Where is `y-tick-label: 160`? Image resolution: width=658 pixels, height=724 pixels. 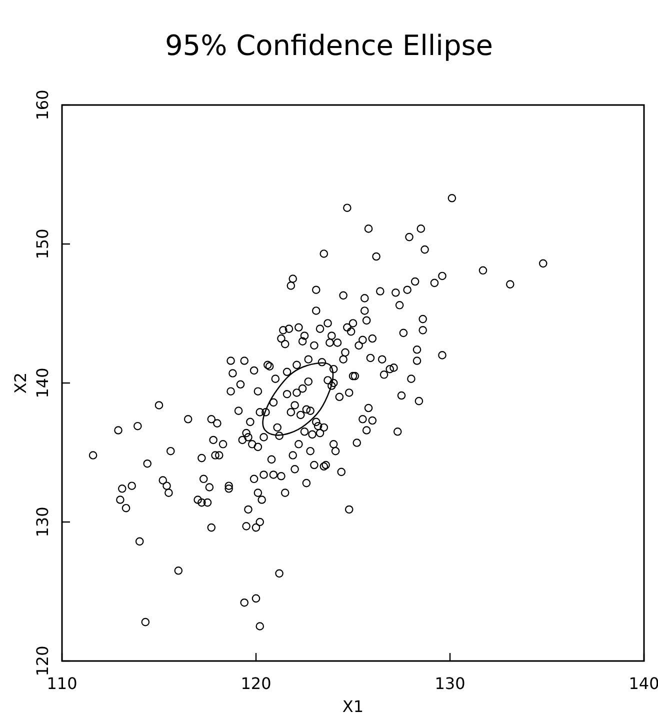 y-tick-label: 160 is located at coordinates (42, 105).